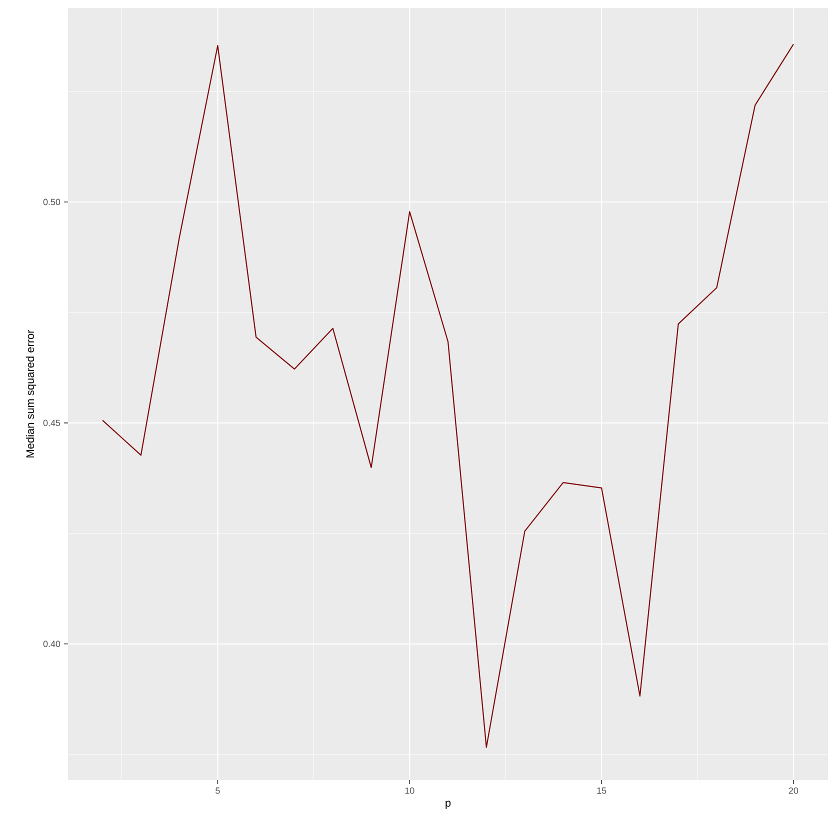 The width and height of the screenshot is (840, 840). Describe the element at coordinates (601, 791) in the screenshot. I see `x-tick-label: 15` at that location.